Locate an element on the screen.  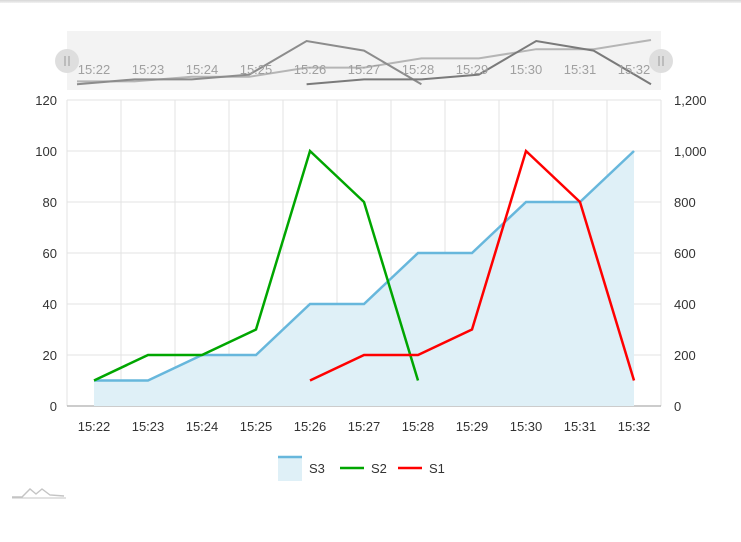
x-tick-label: 15:26 is located at coordinates (310, 426).